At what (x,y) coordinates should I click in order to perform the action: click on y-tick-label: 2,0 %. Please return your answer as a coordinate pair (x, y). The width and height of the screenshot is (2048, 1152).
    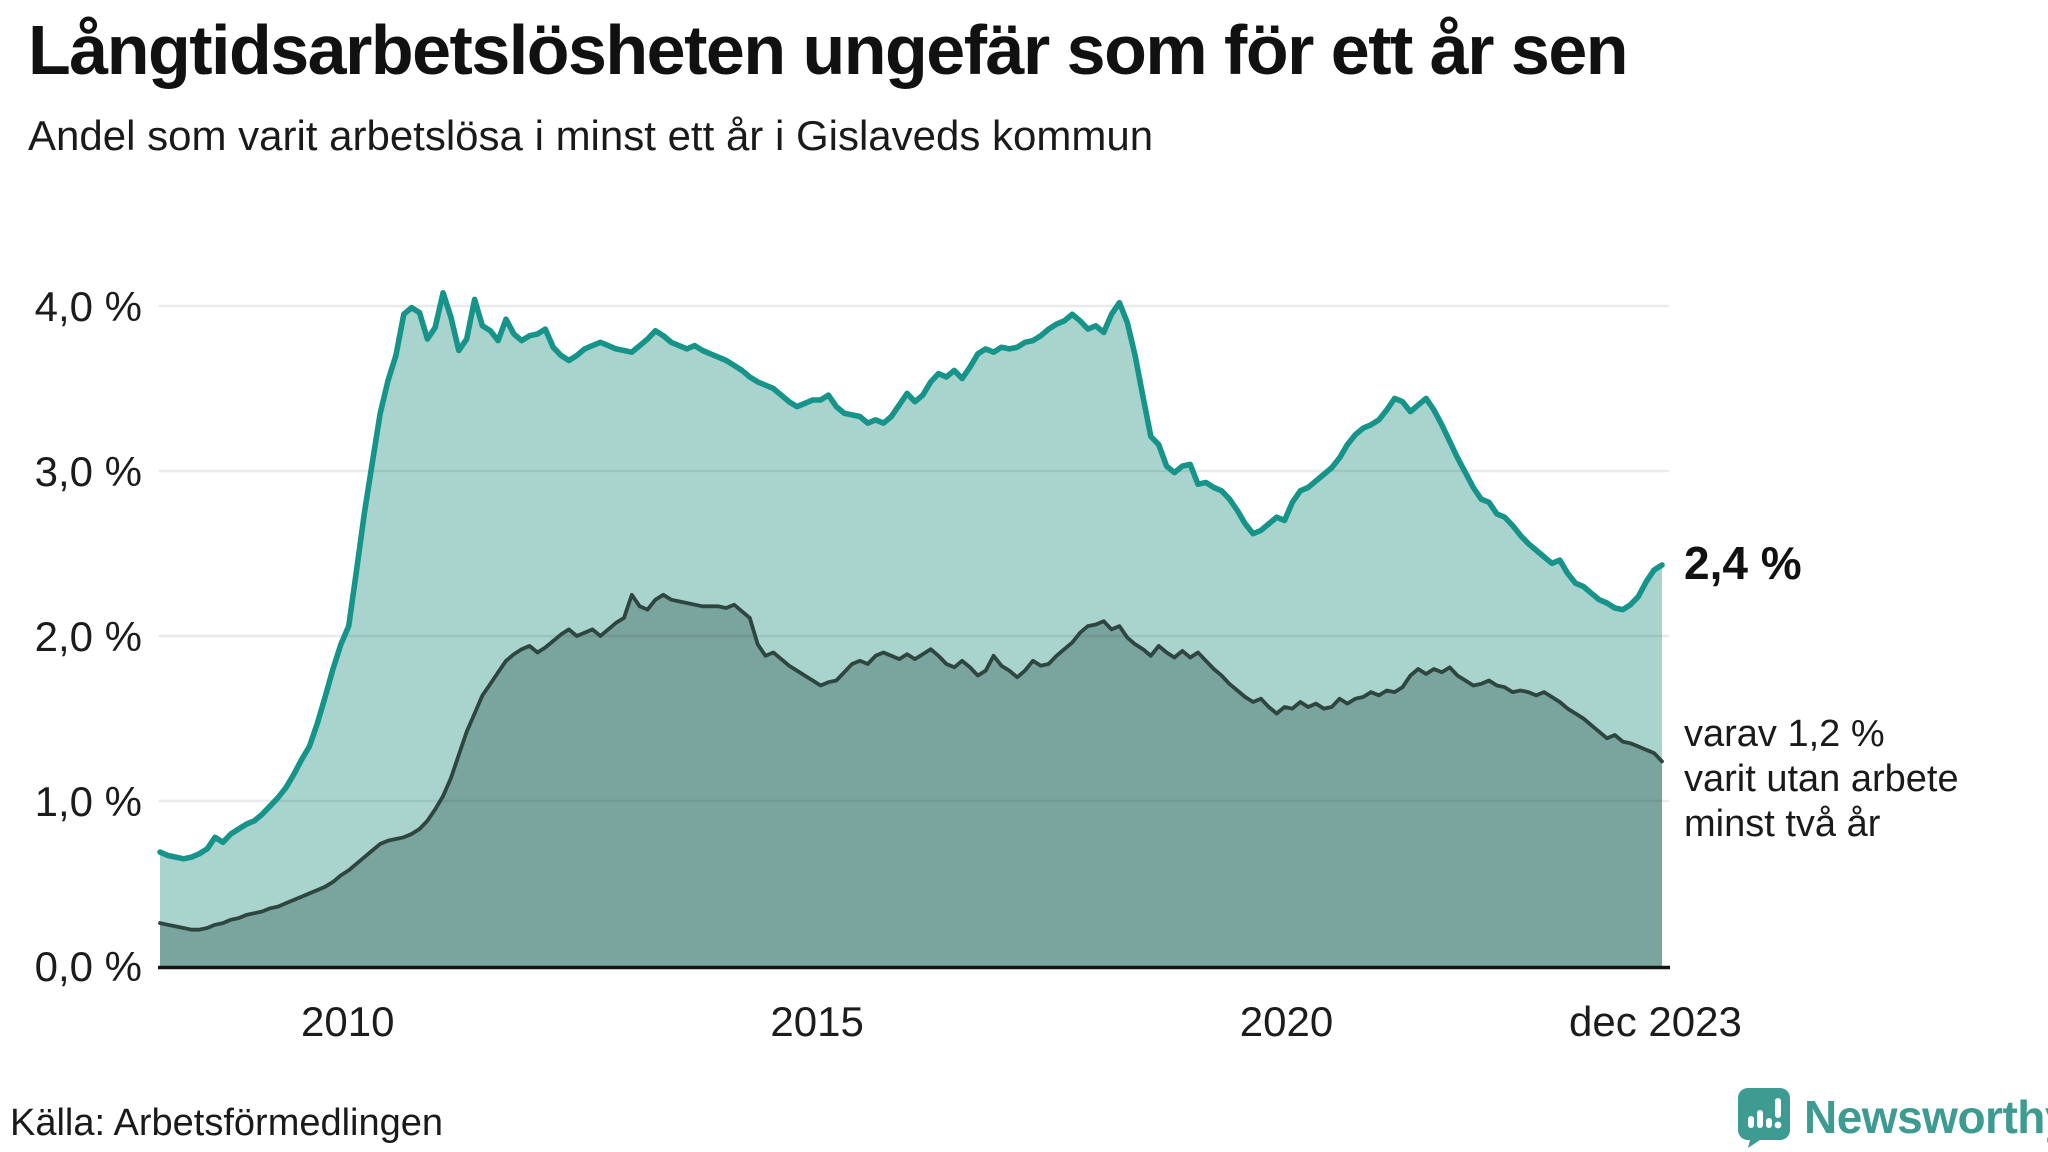
    Looking at the image, I should click on (88, 636).